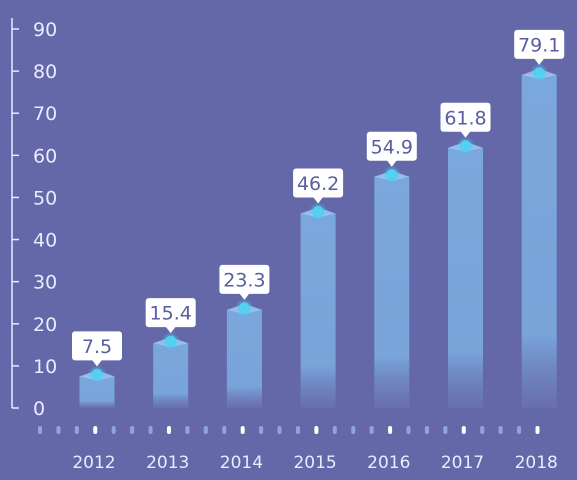  What do you see at coordinates (45, 30) in the screenshot?
I see `y-tick-label: 90` at bounding box center [45, 30].